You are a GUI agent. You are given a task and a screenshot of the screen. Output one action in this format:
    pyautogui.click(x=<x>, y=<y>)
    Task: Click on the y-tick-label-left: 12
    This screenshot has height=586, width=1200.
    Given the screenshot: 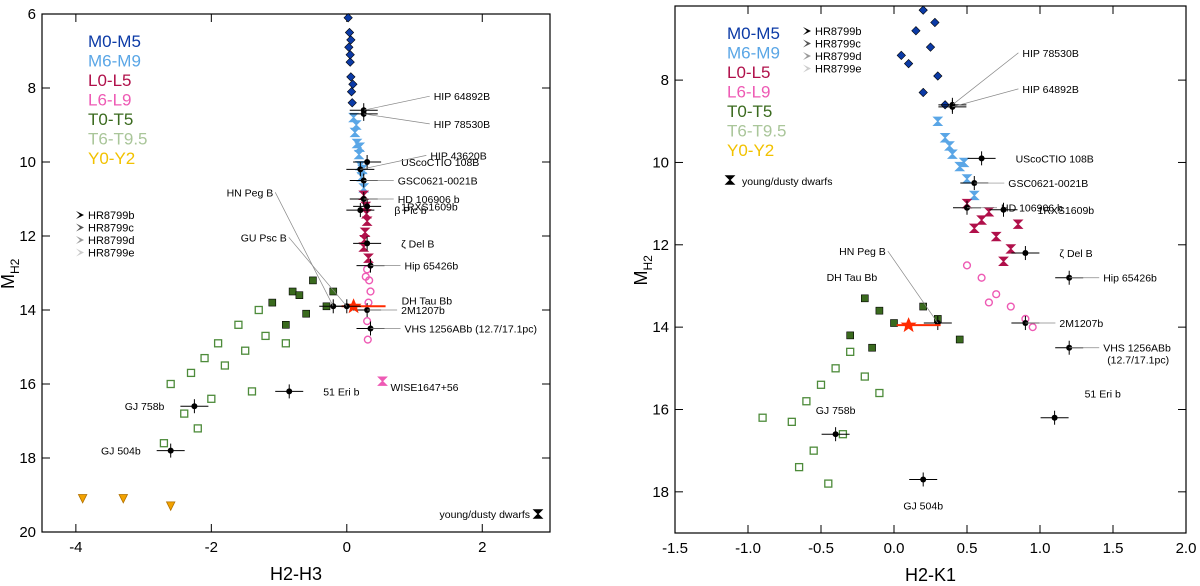 What is the action you would take?
    pyautogui.click(x=27, y=236)
    